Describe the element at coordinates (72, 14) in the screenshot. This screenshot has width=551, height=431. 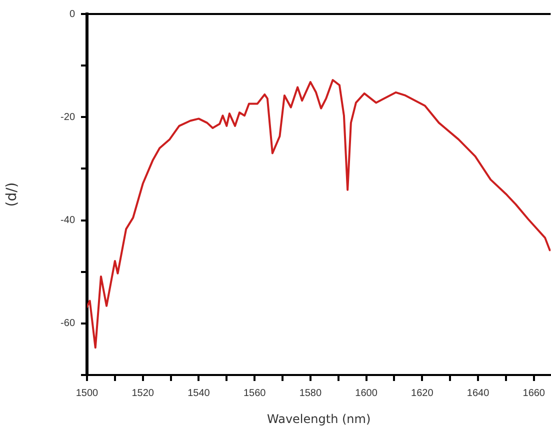
I see `y-tick-label: 0` at that location.